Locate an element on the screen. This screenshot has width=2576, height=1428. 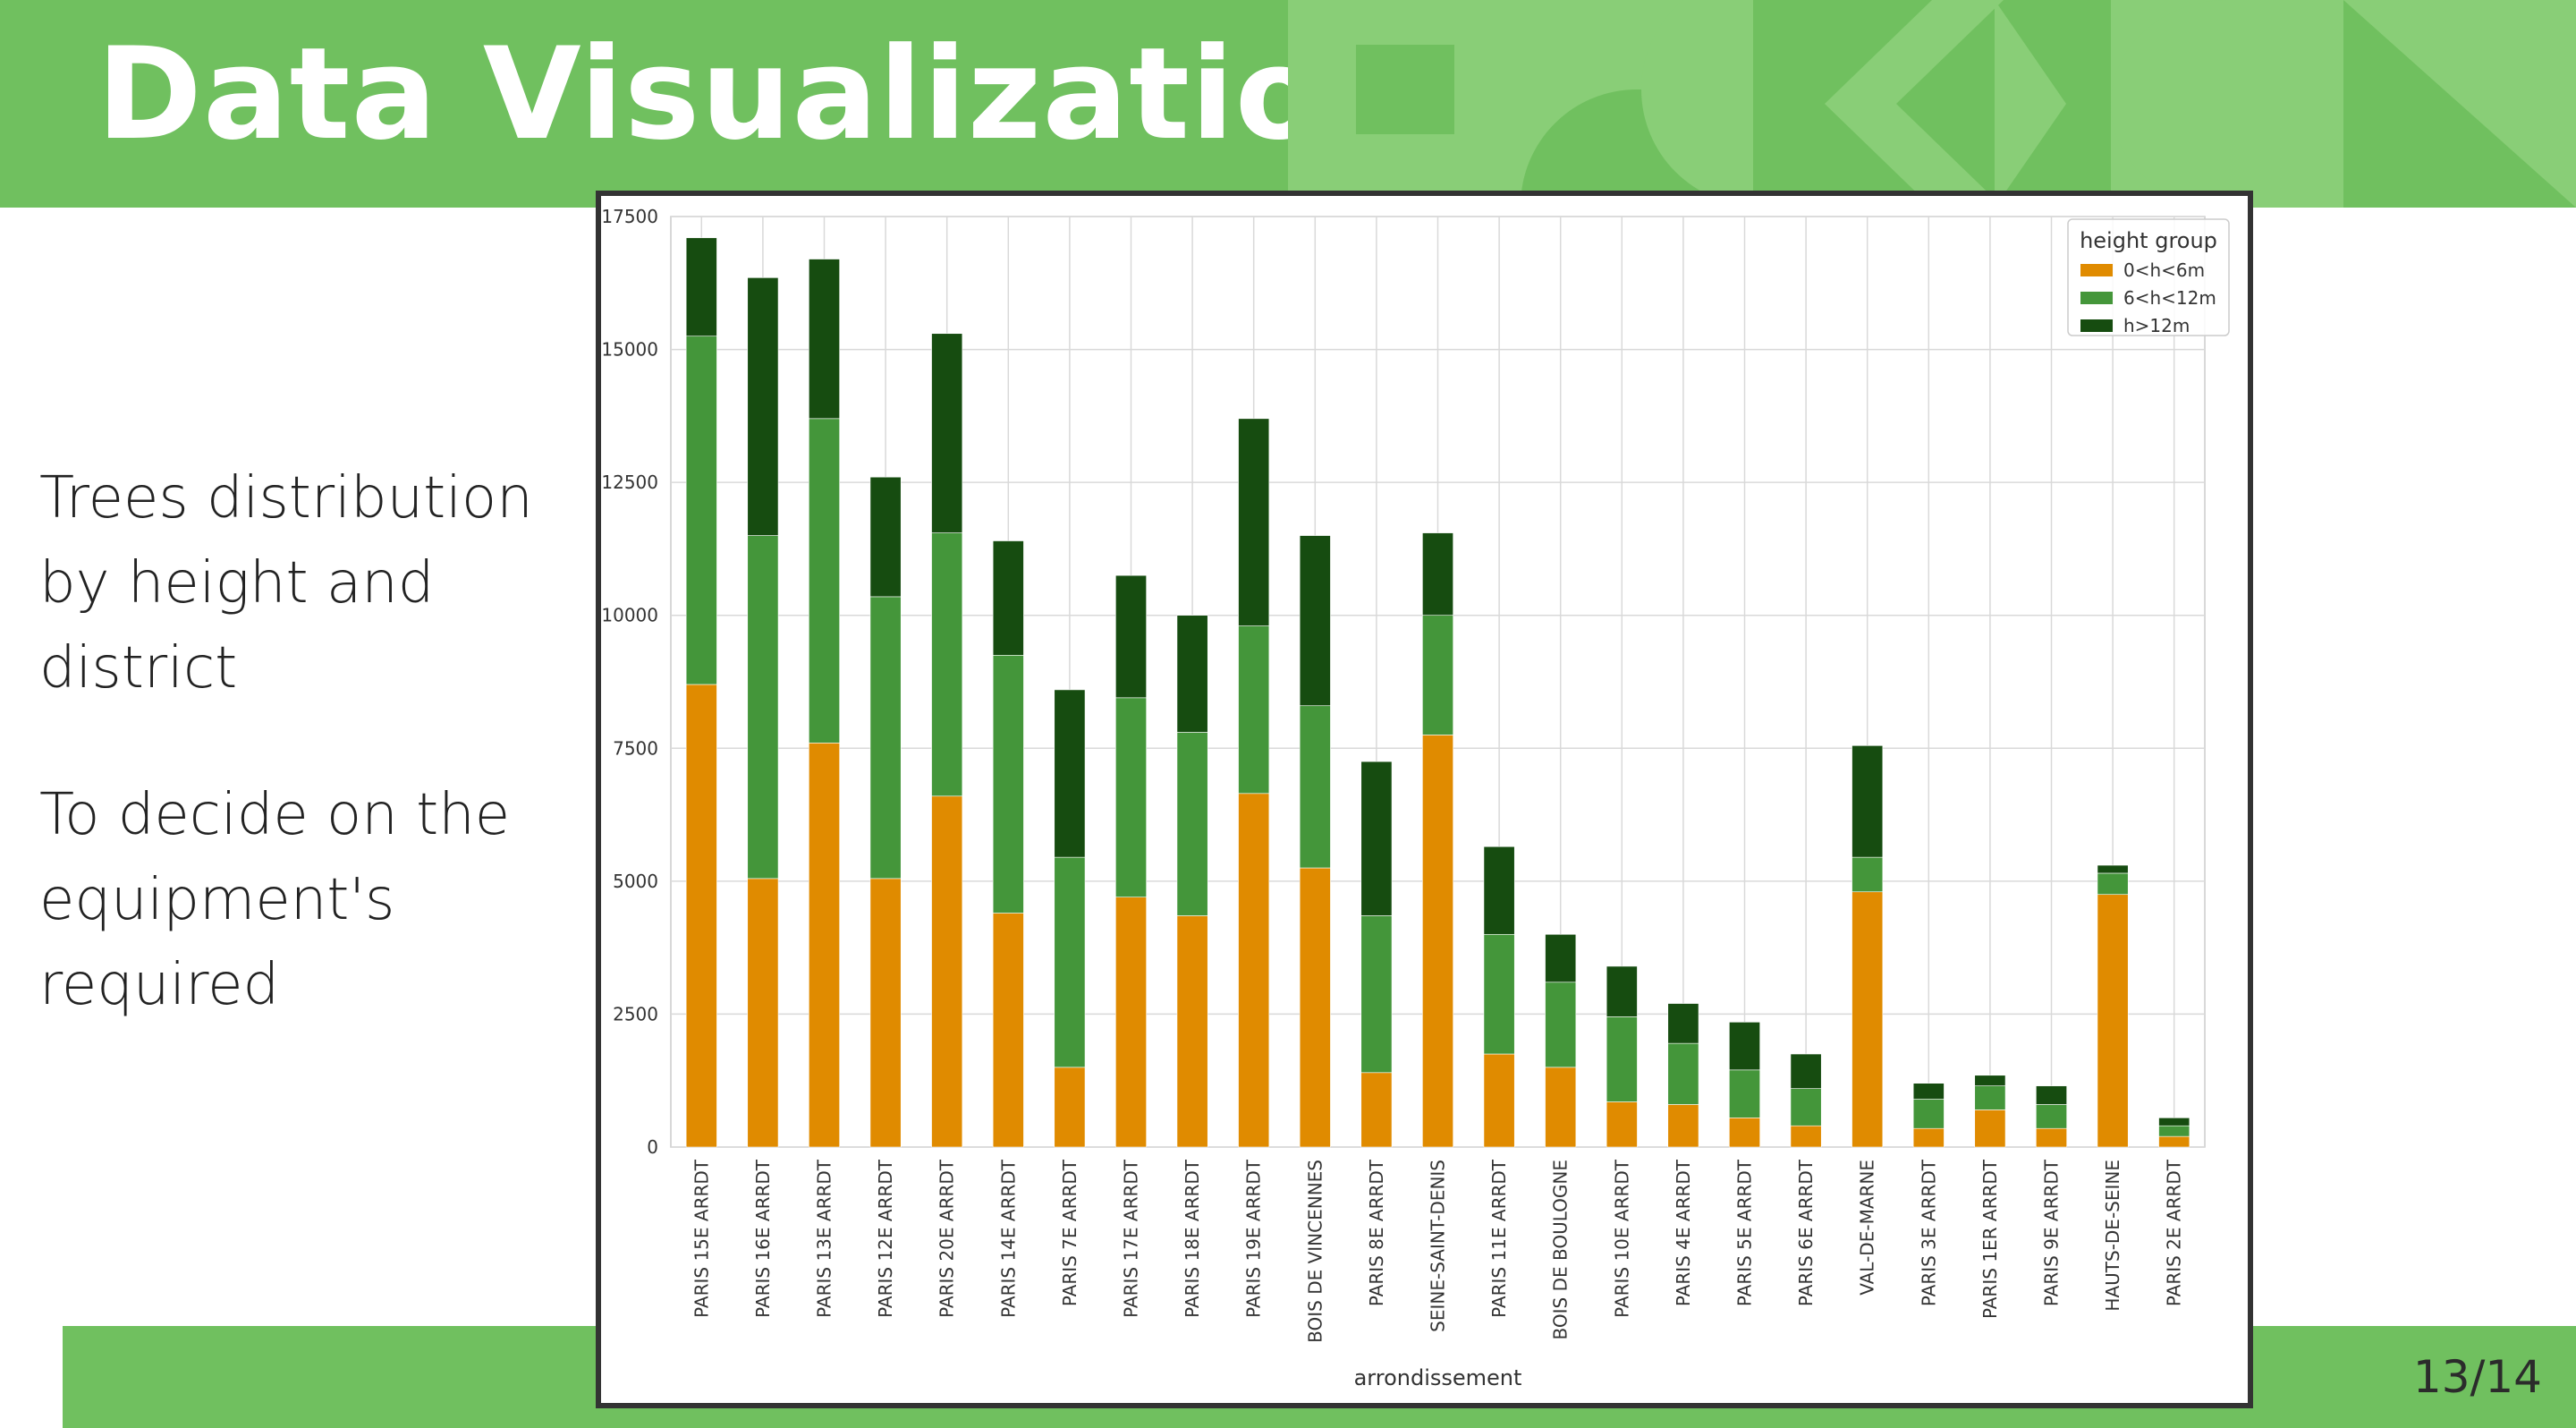
description-line: Trees distribution is located at coordinates (286, 498).